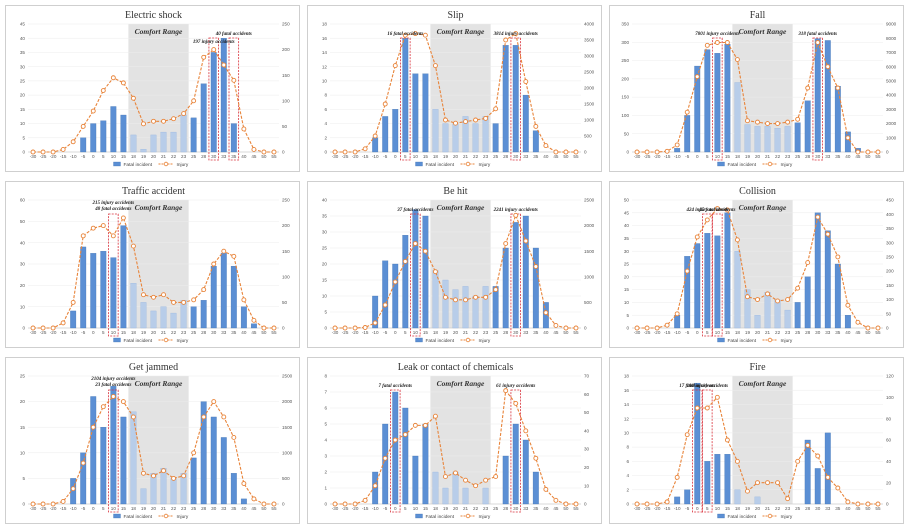  What do you see at coordinates (23, 66) in the screenshot?
I see `y-left-tick-label: 30` at bounding box center [23, 66].